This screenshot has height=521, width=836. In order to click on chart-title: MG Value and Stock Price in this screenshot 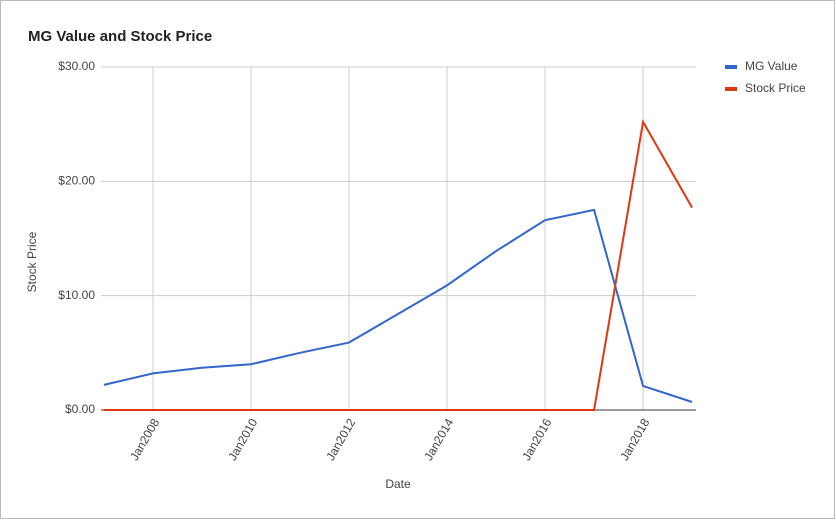, I will do `click(120, 36)`.